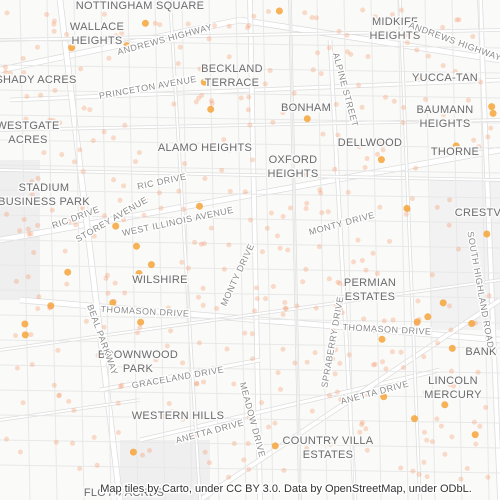  I want to click on neighborhood-label: WILSHIRE, so click(160, 280).